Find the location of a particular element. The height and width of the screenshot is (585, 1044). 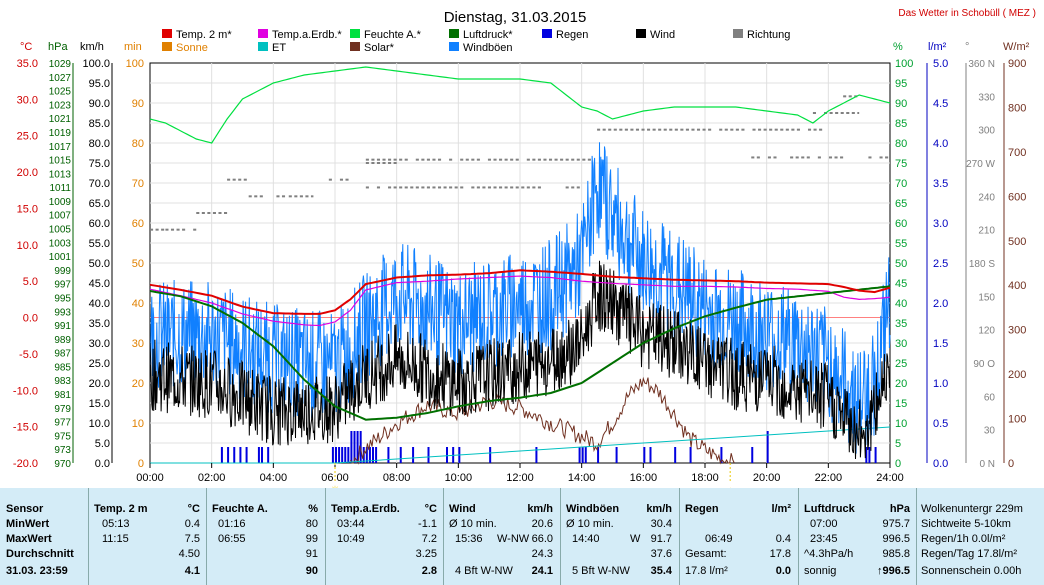

ground-temp-min-time: 03:44 is located at coordinates (351, 524).